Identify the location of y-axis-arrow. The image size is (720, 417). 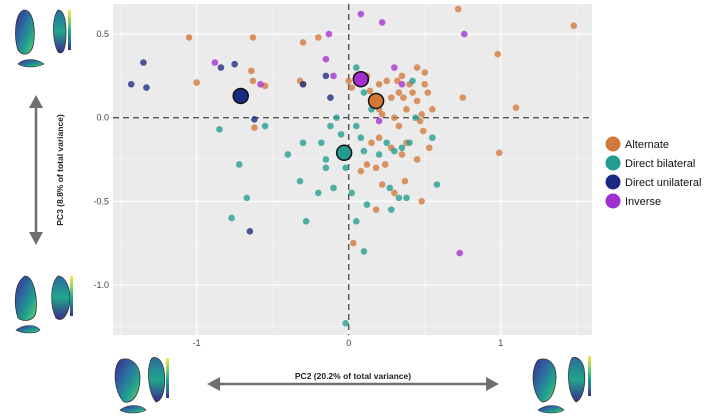
(36, 170).